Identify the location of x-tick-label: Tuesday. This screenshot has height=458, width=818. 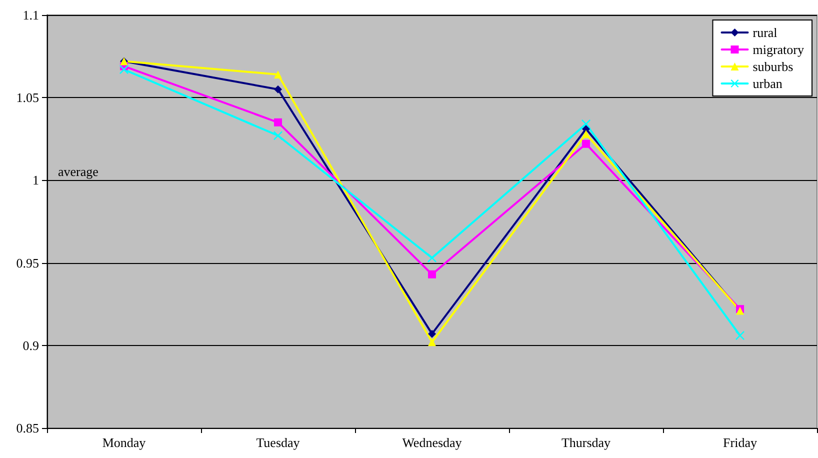
(278, 442).